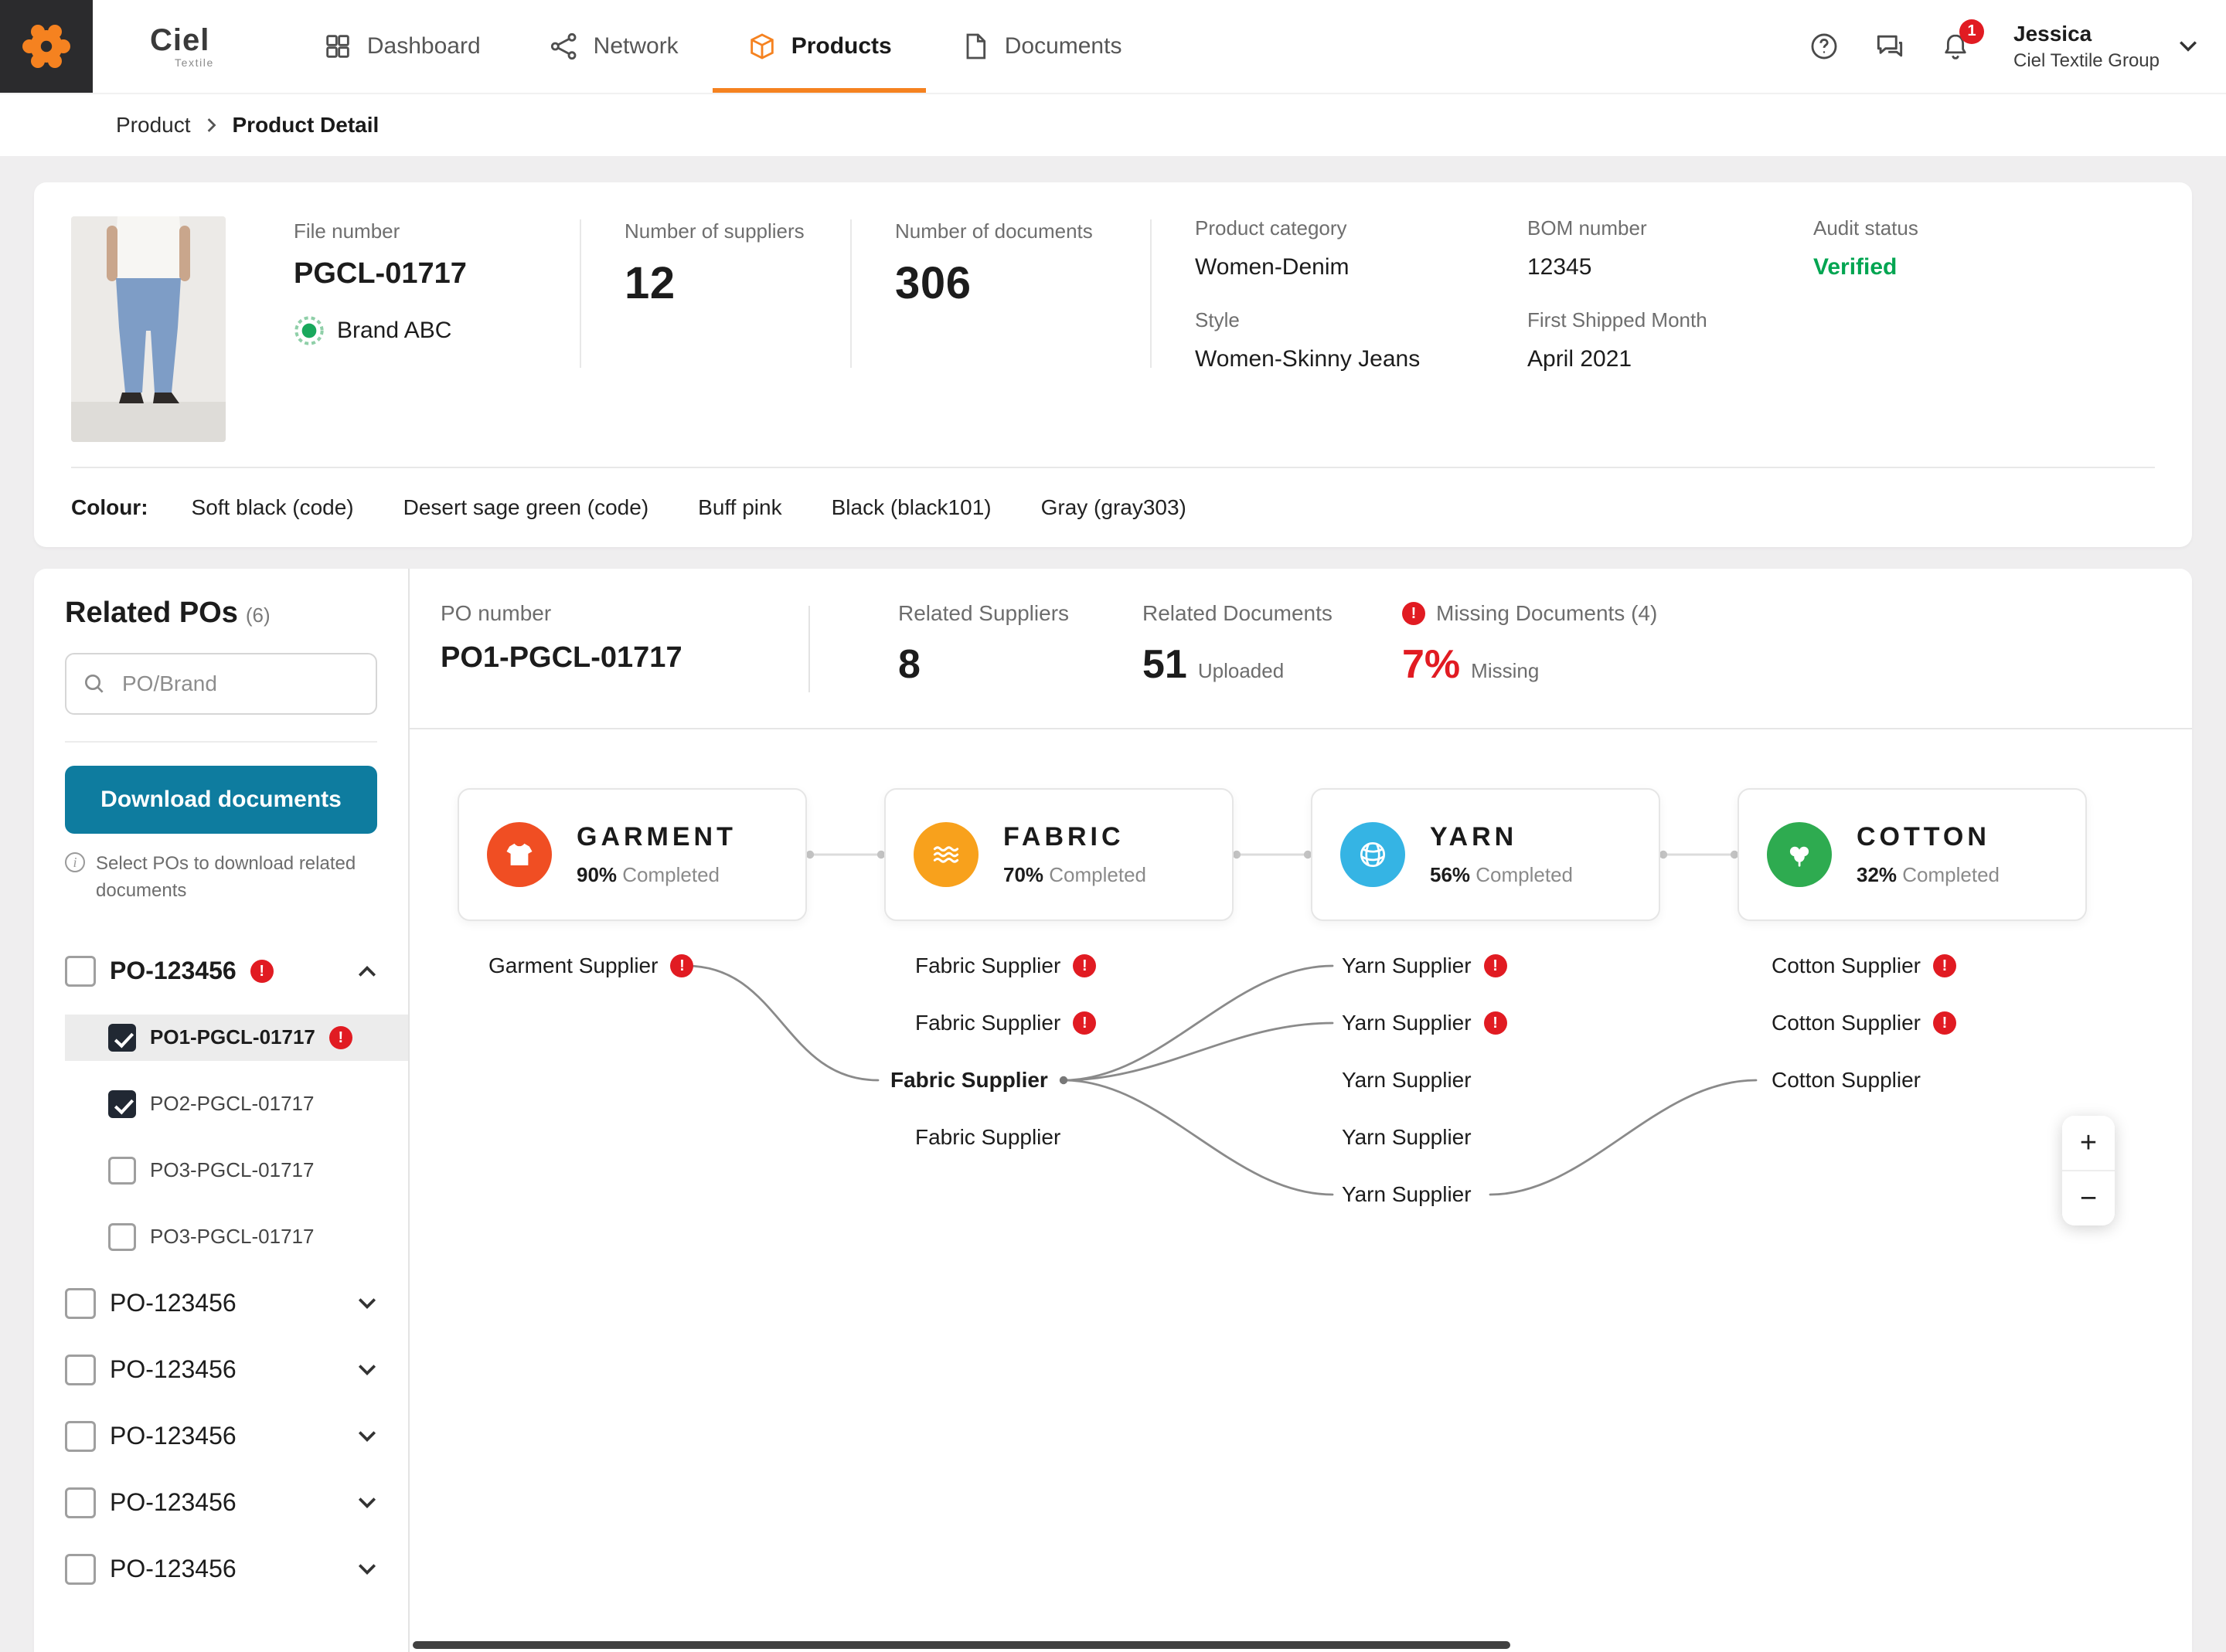  What do you see at coordinates (988, 965) in the screenshot?
I see `supplier-label: Fabric Supplier` at bounding box center [988, 965].